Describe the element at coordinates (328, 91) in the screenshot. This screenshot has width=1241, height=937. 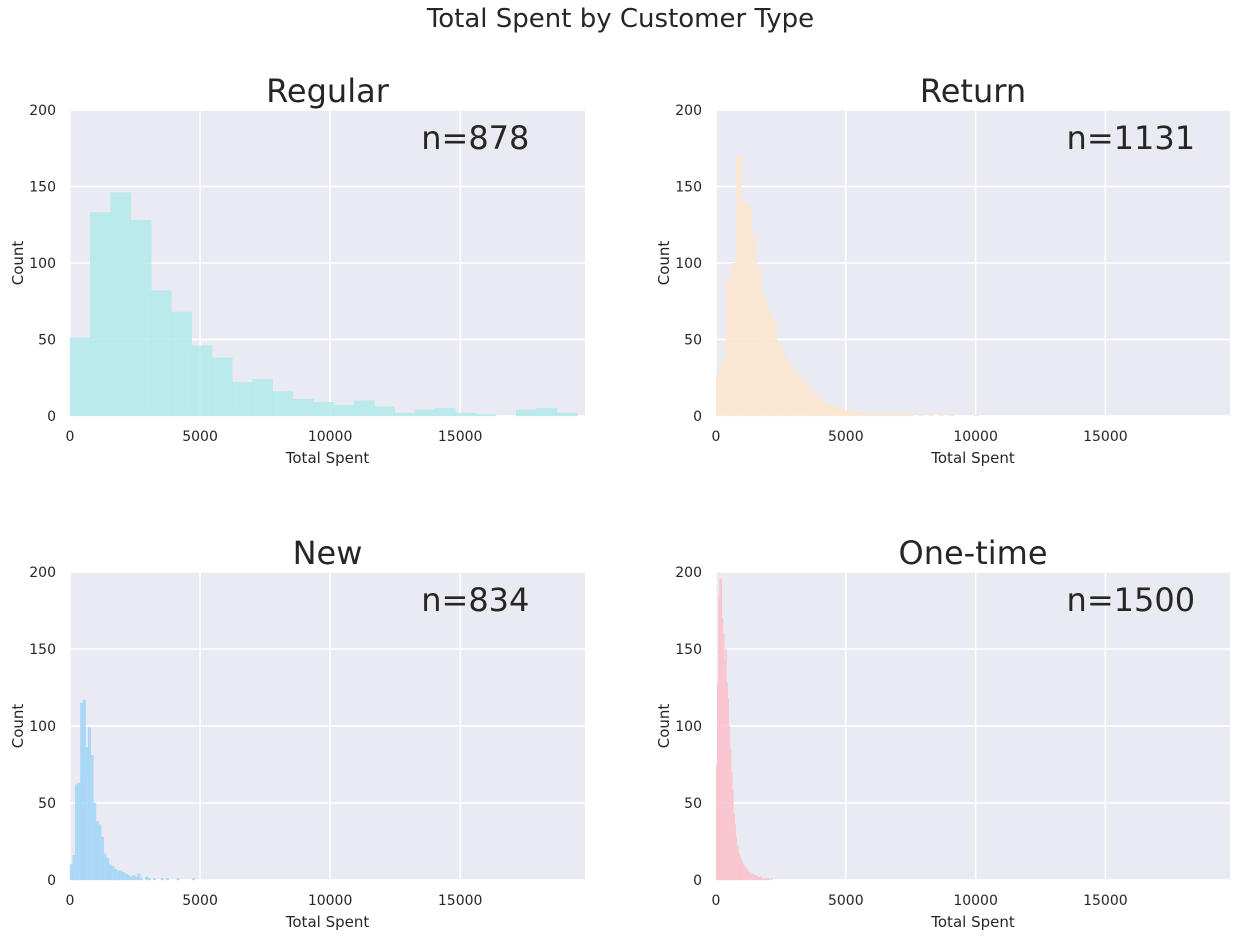
I see `panel-title: Regular` at that location.